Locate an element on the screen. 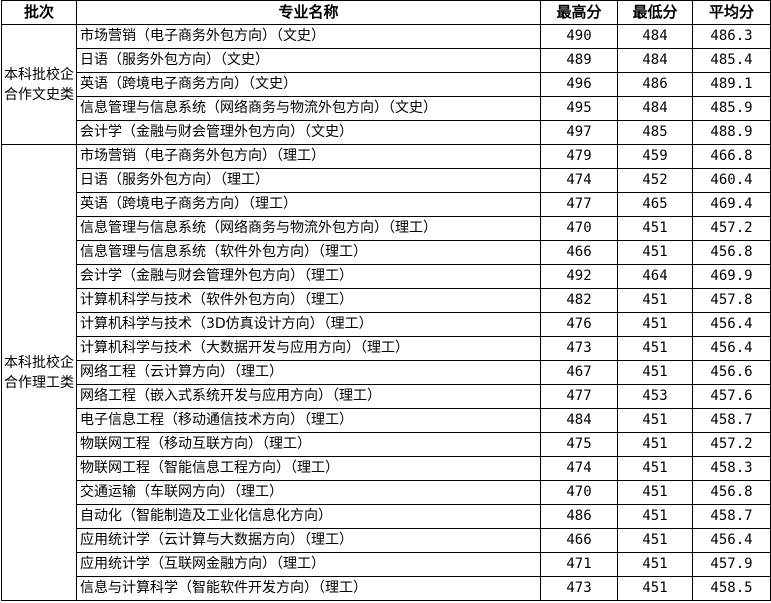 The width and height of the screenshot is (771, 603). major-cell: 物联网工程（智能信息工程方向）（理工） is located at coordinates (308, 468).